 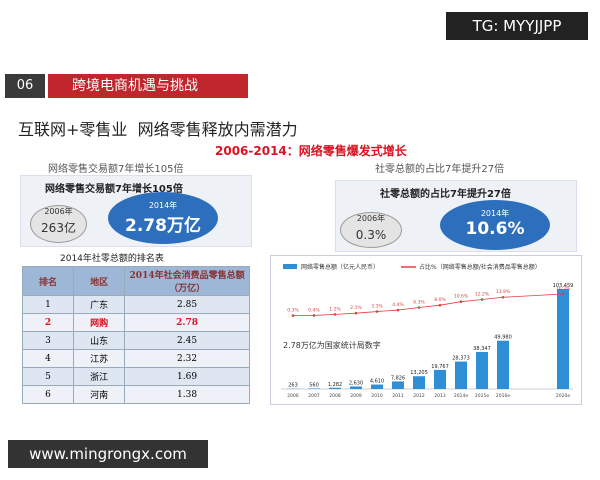 I want to click on x-tick-label: 2011, so click(x=398, y=396).